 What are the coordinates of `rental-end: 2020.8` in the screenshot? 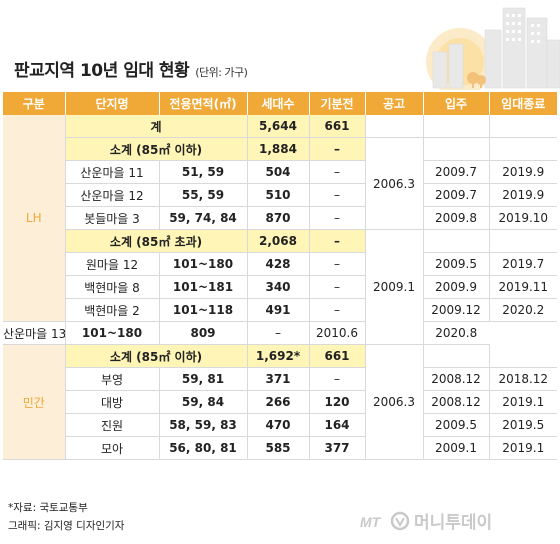 It's located at (456, 333).